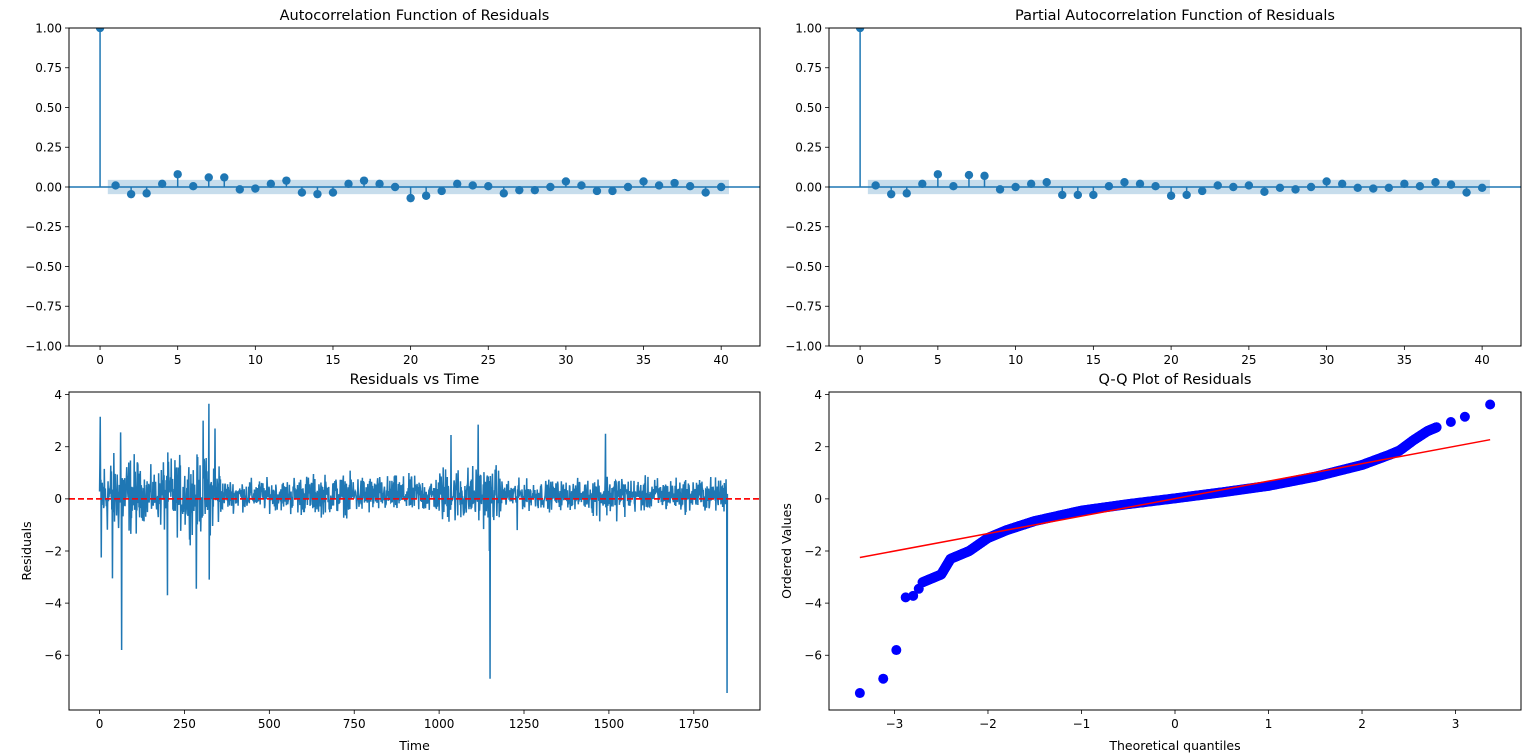 Image resolution: width=1536 pixels, height=754 pixels. I want to click on x-tick-label: −2, so click(988, 724).